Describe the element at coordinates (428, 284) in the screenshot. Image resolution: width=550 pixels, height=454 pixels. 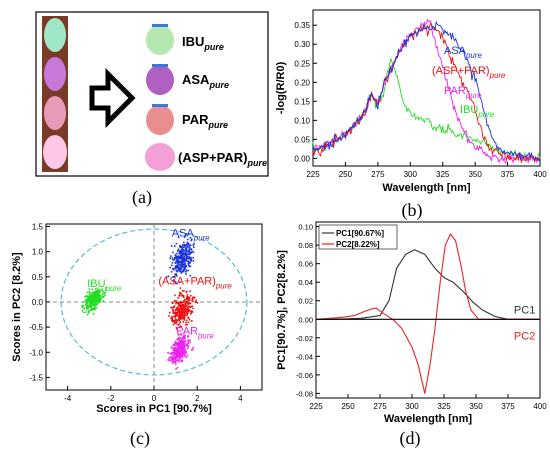
I see `series-pc1` at that location.